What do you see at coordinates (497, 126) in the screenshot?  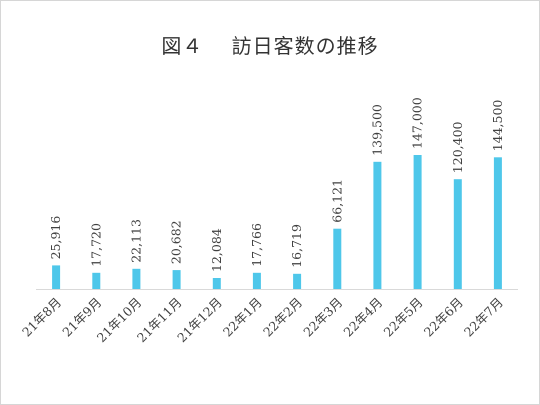 I see `data-label: 144,500` at bounding box center [497, 126].